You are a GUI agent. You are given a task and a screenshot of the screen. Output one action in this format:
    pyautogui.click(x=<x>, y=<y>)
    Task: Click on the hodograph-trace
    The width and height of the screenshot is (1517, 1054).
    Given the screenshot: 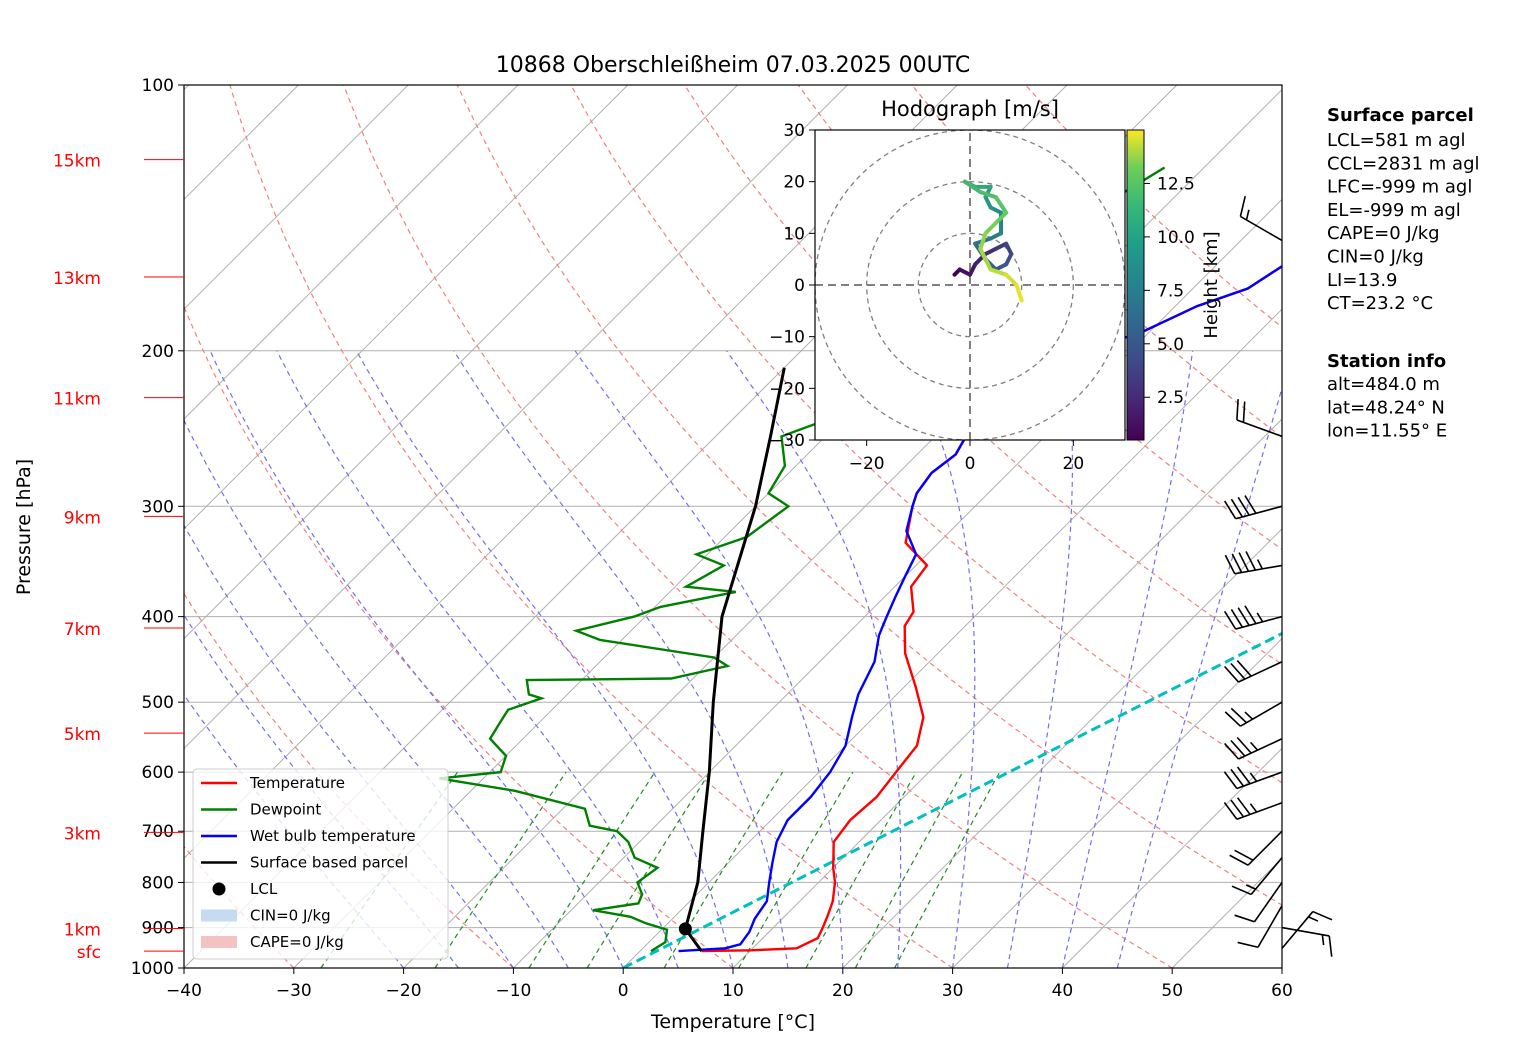 What is the action you would take?
    pyautogui.click(x=988, y=241)
    